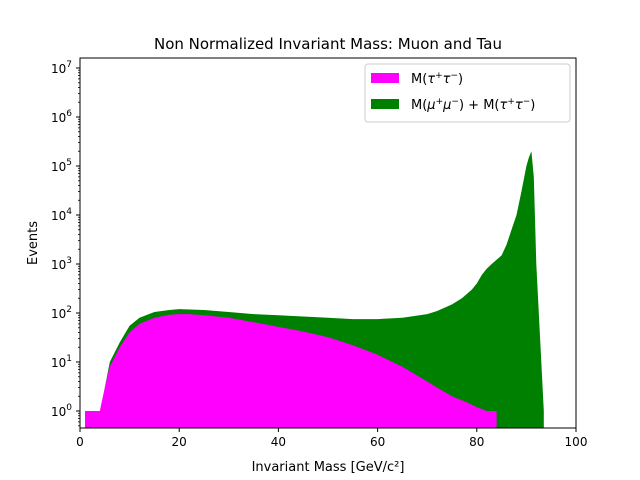  Describe the element at coordinates (33, 243) in the screenshot. I see `y-axis-label: Events` at that location.